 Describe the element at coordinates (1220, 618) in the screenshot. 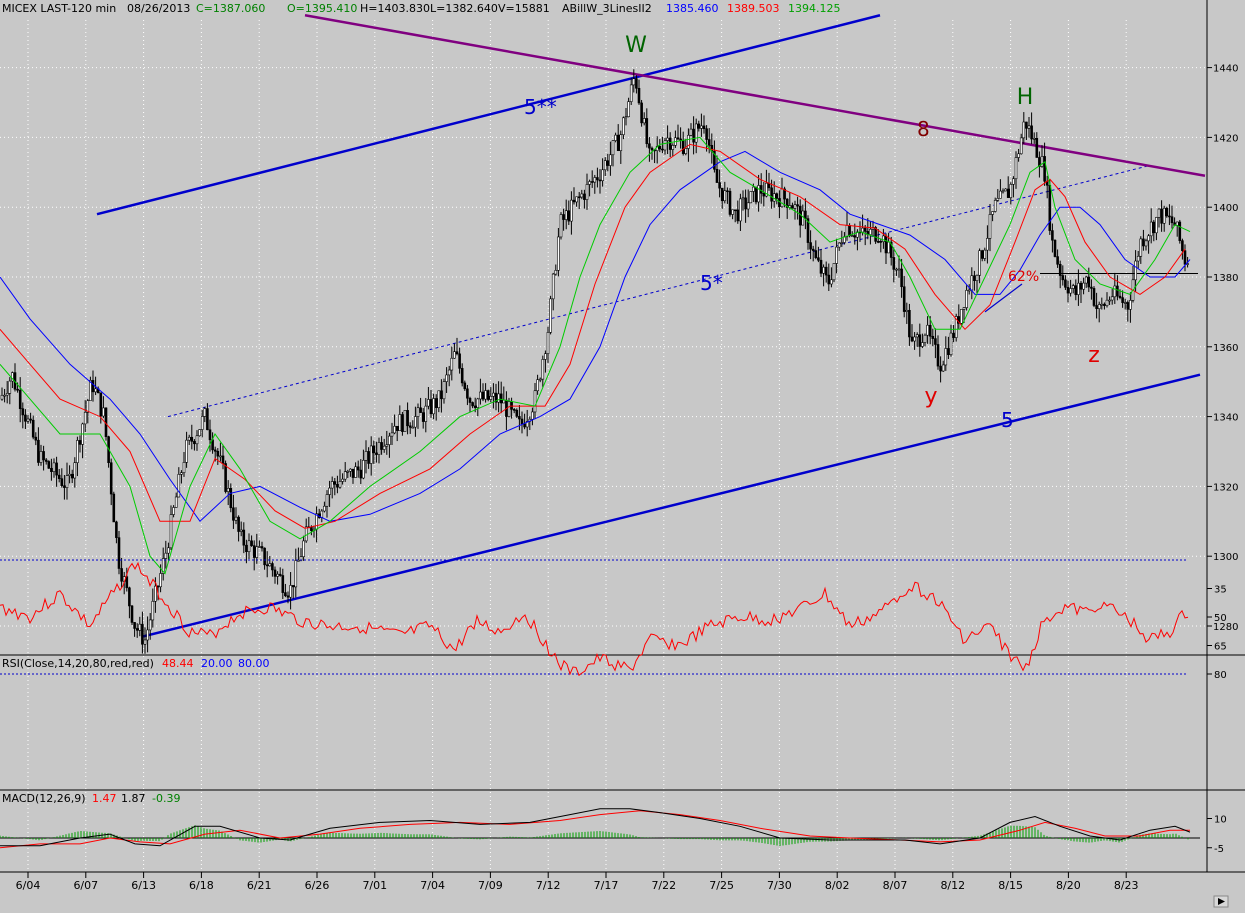

I see `rsi-tick-label: 50` at that location.